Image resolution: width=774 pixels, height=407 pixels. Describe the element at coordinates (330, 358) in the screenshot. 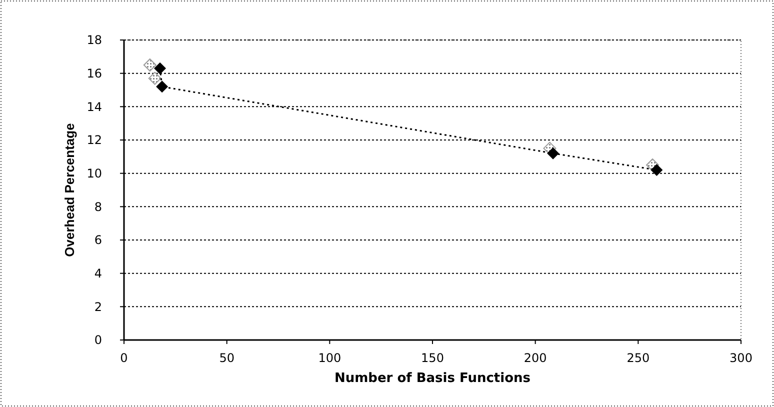

I see `x-tick-label: 100` at that location.